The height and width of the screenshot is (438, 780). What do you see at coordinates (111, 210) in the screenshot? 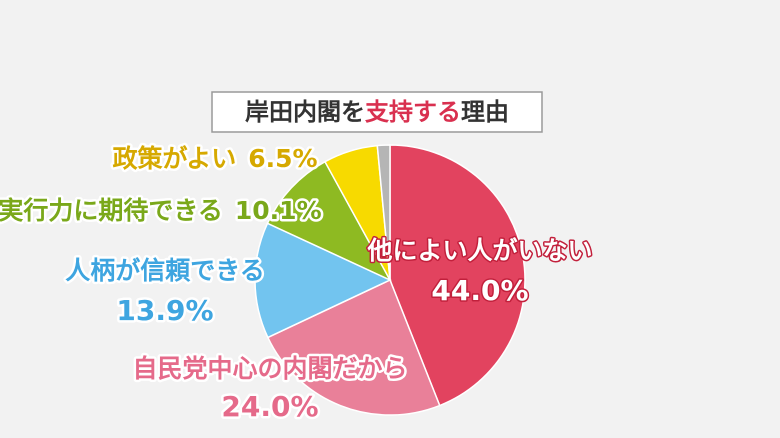
I see `category-label: 実行力に期待できる` at bounding box center [111, 210].